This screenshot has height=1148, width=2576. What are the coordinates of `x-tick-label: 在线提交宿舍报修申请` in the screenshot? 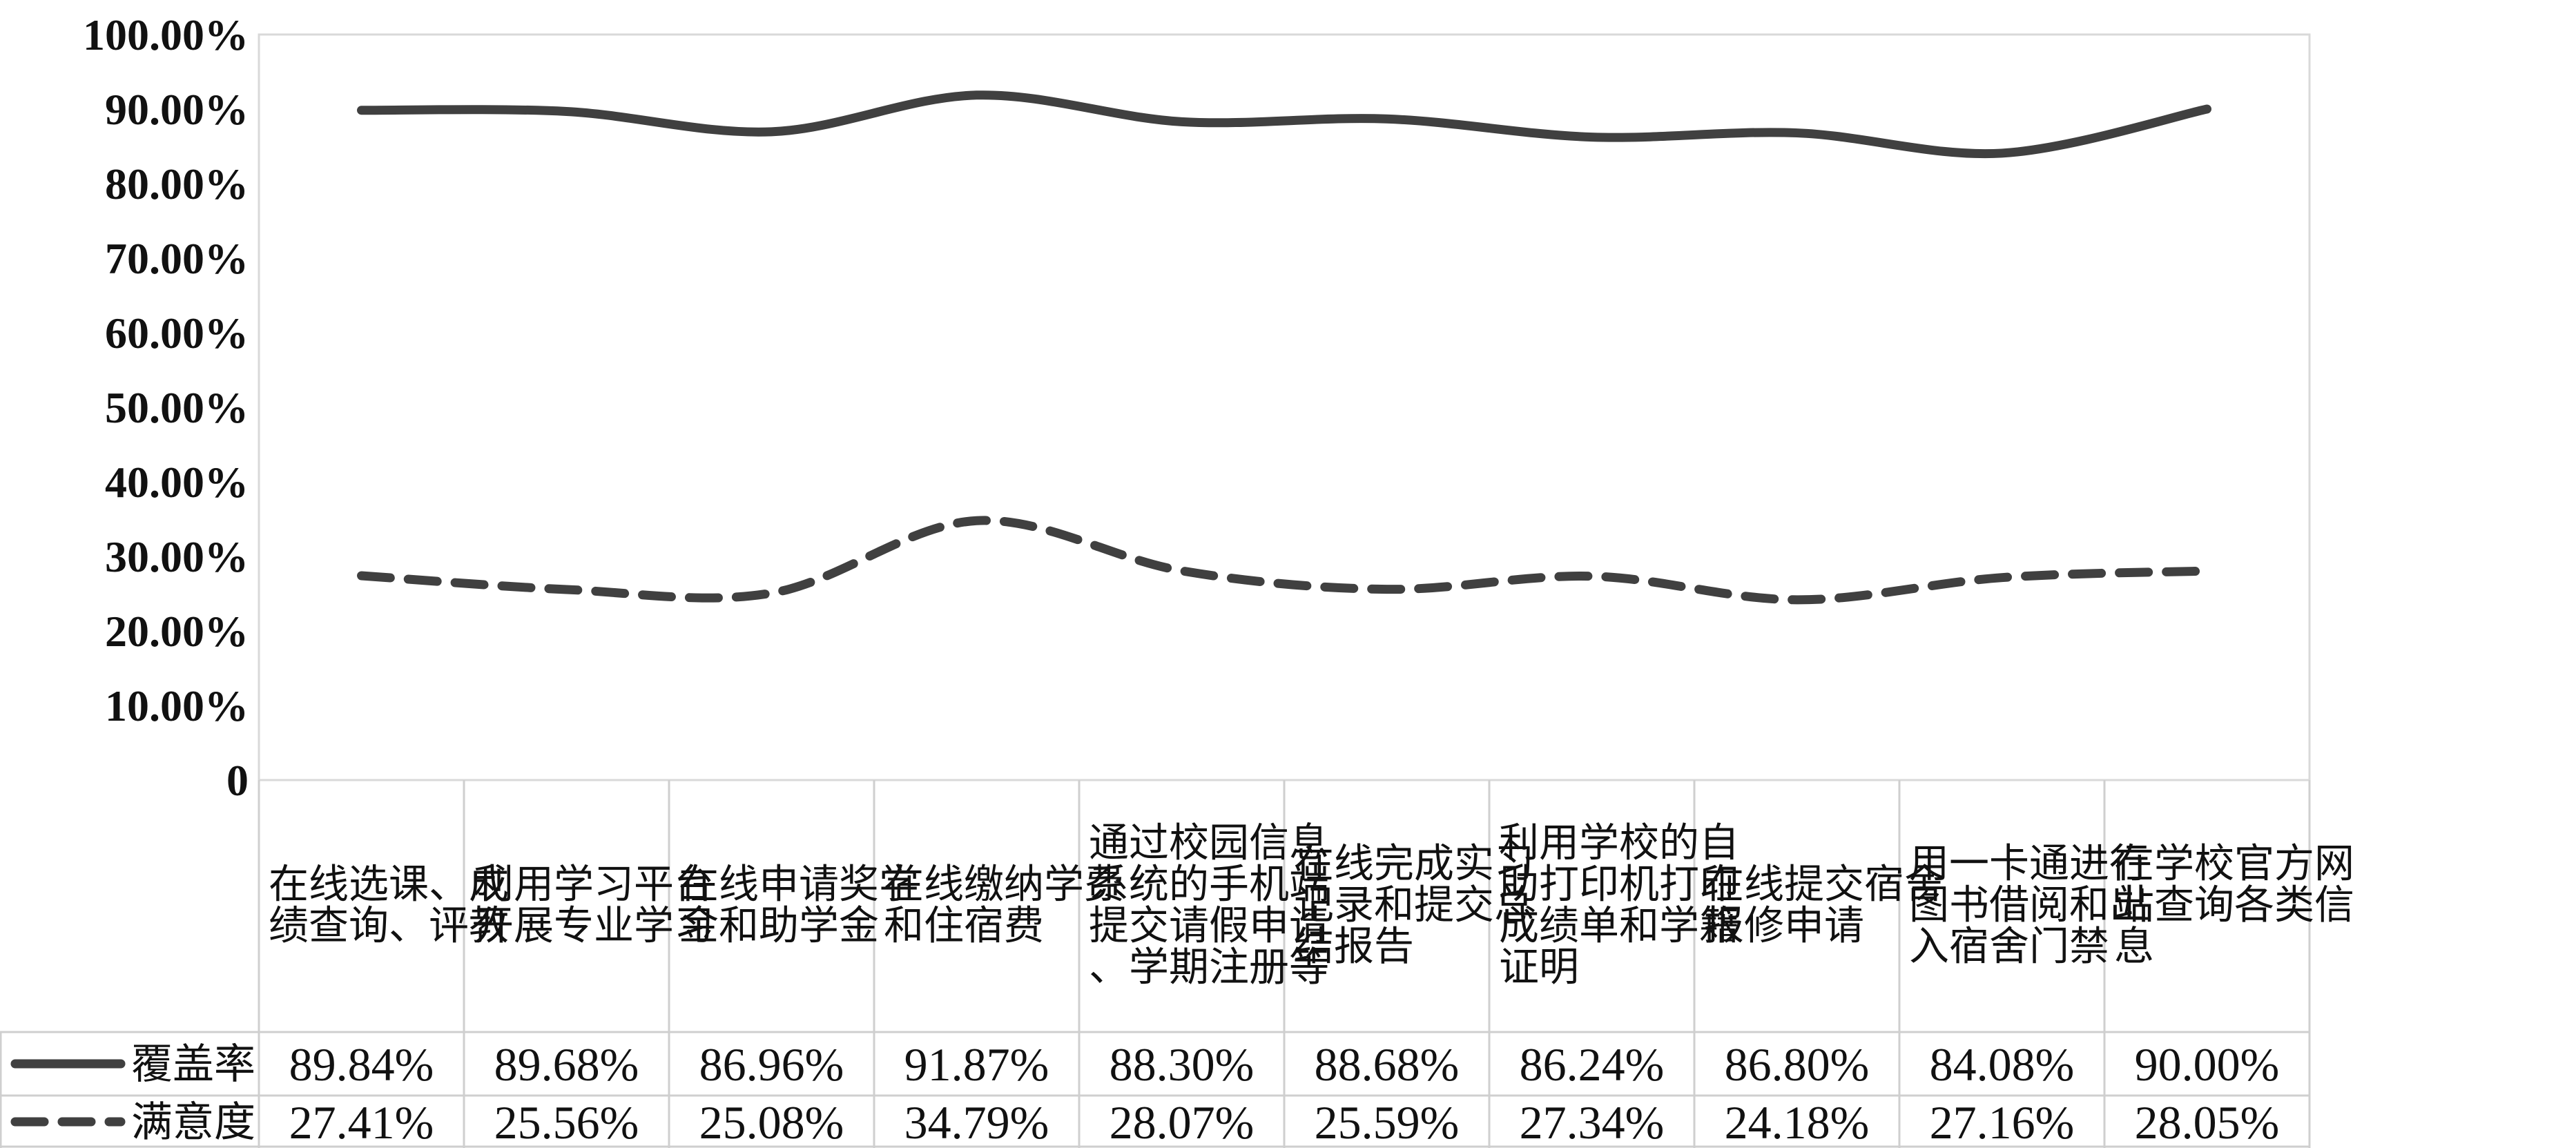 It's located at (1824, 905).